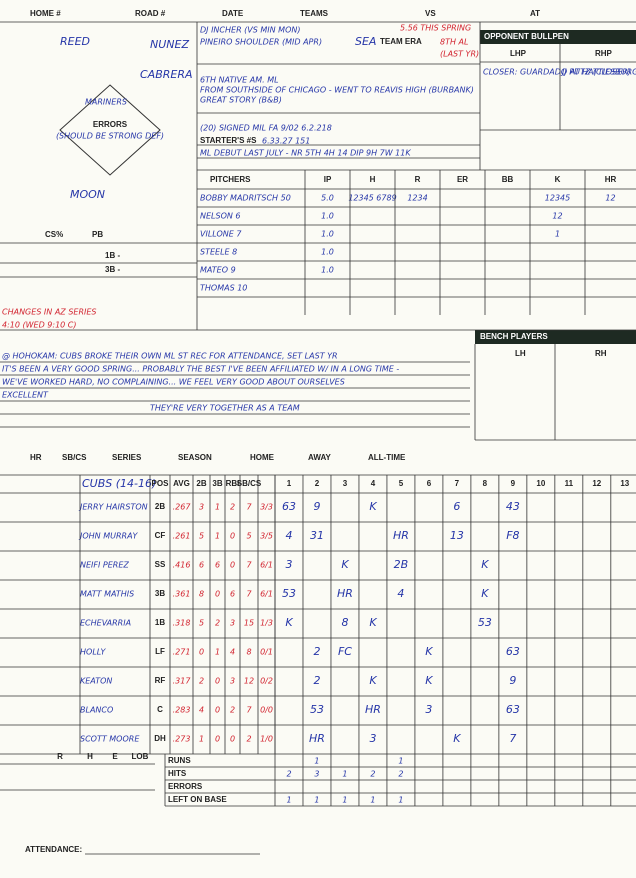  What do you see at coordinates (249, 681) in the screenshot?
I see `player-stat: 12` at bounding box center [249, 681].